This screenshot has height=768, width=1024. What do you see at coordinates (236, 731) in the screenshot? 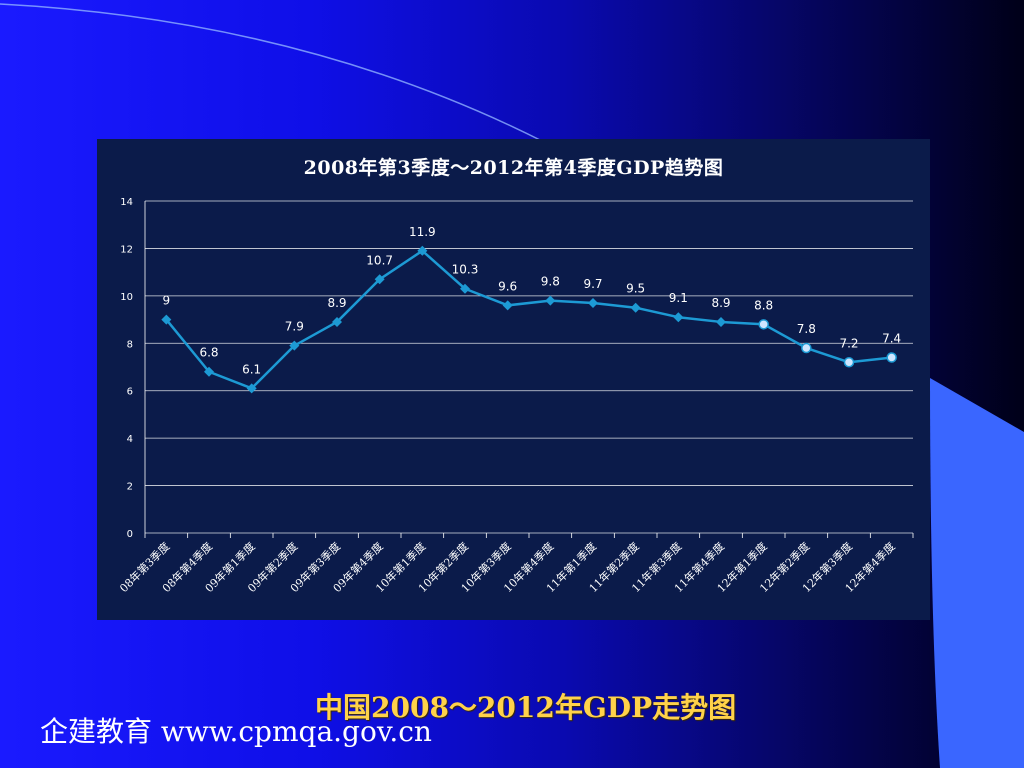
I see `brand-url: 企建教育 www.cpmqa.gov.cn` at bounding box center [236, 731].